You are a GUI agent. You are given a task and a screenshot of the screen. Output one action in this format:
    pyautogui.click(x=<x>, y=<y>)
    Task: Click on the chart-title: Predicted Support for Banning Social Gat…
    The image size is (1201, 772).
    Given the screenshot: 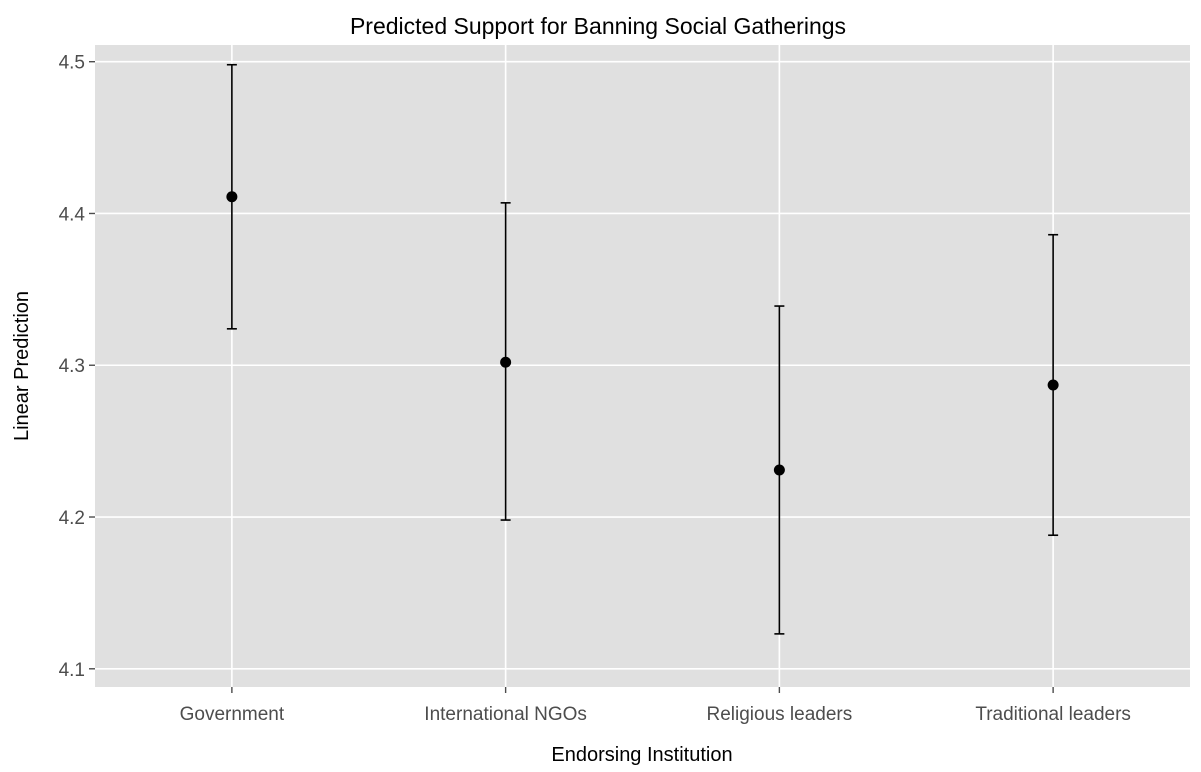 What is the action you would take?
    pyautogui.click(x=598, y=26)
    